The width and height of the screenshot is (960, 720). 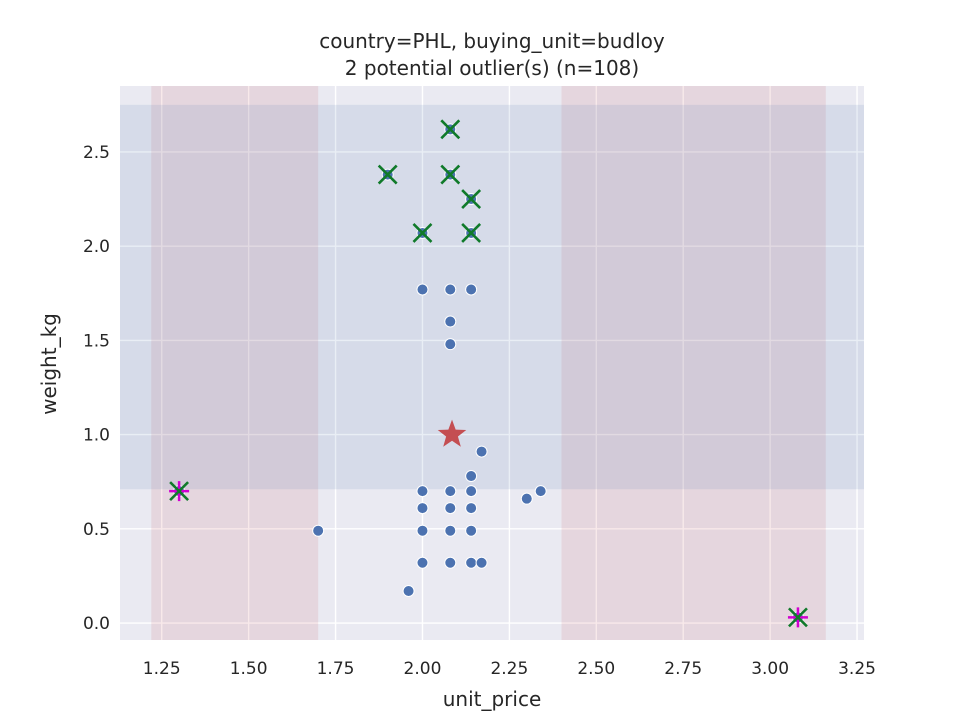 I want to click on y-tick-label: 2.5, so click(x=96, y=153).